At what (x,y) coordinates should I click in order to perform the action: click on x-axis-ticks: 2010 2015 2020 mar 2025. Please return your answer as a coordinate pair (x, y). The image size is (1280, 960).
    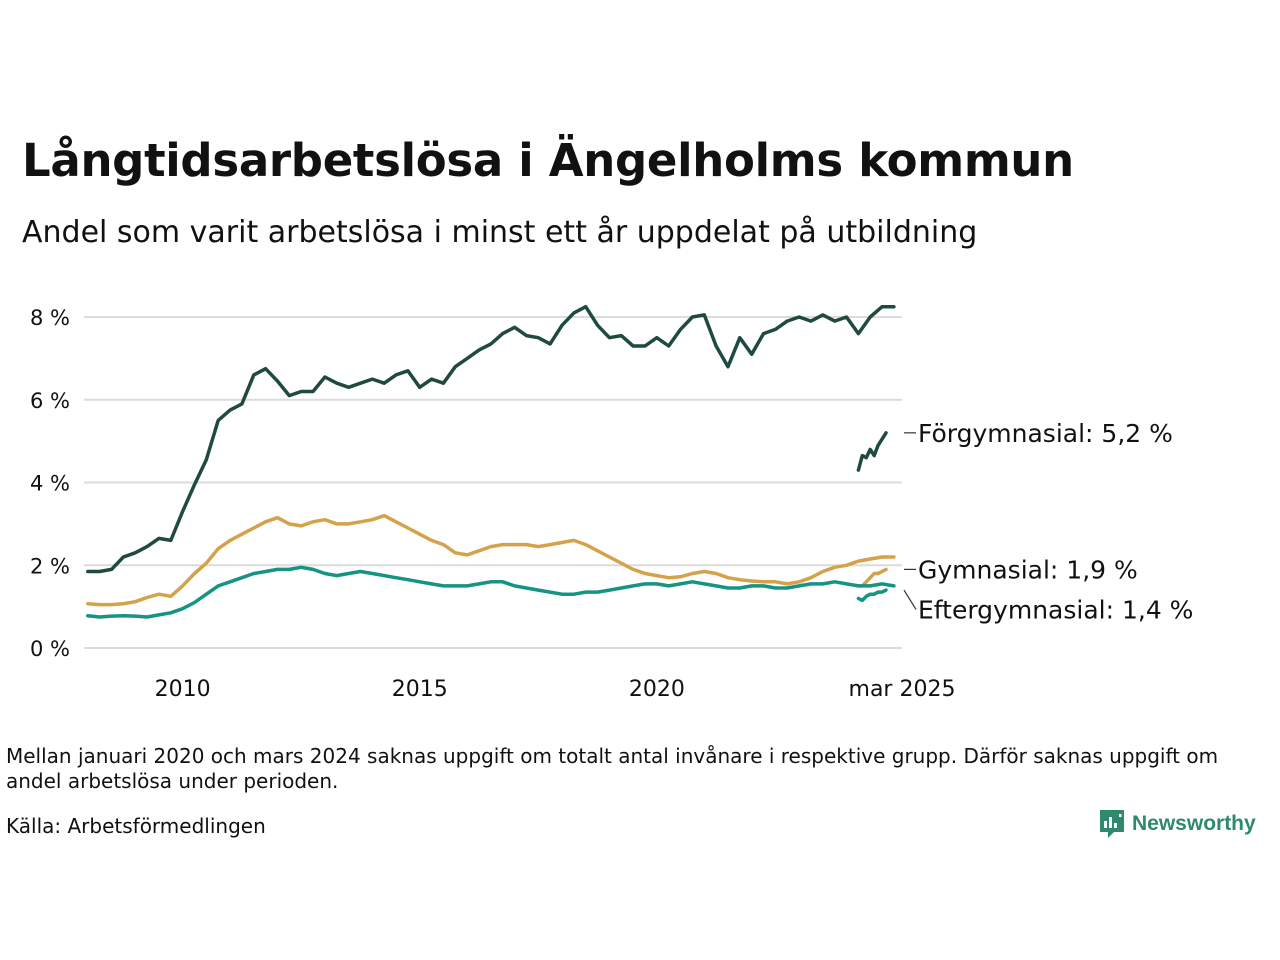
    Looking at the image, I should click on (555, 689).